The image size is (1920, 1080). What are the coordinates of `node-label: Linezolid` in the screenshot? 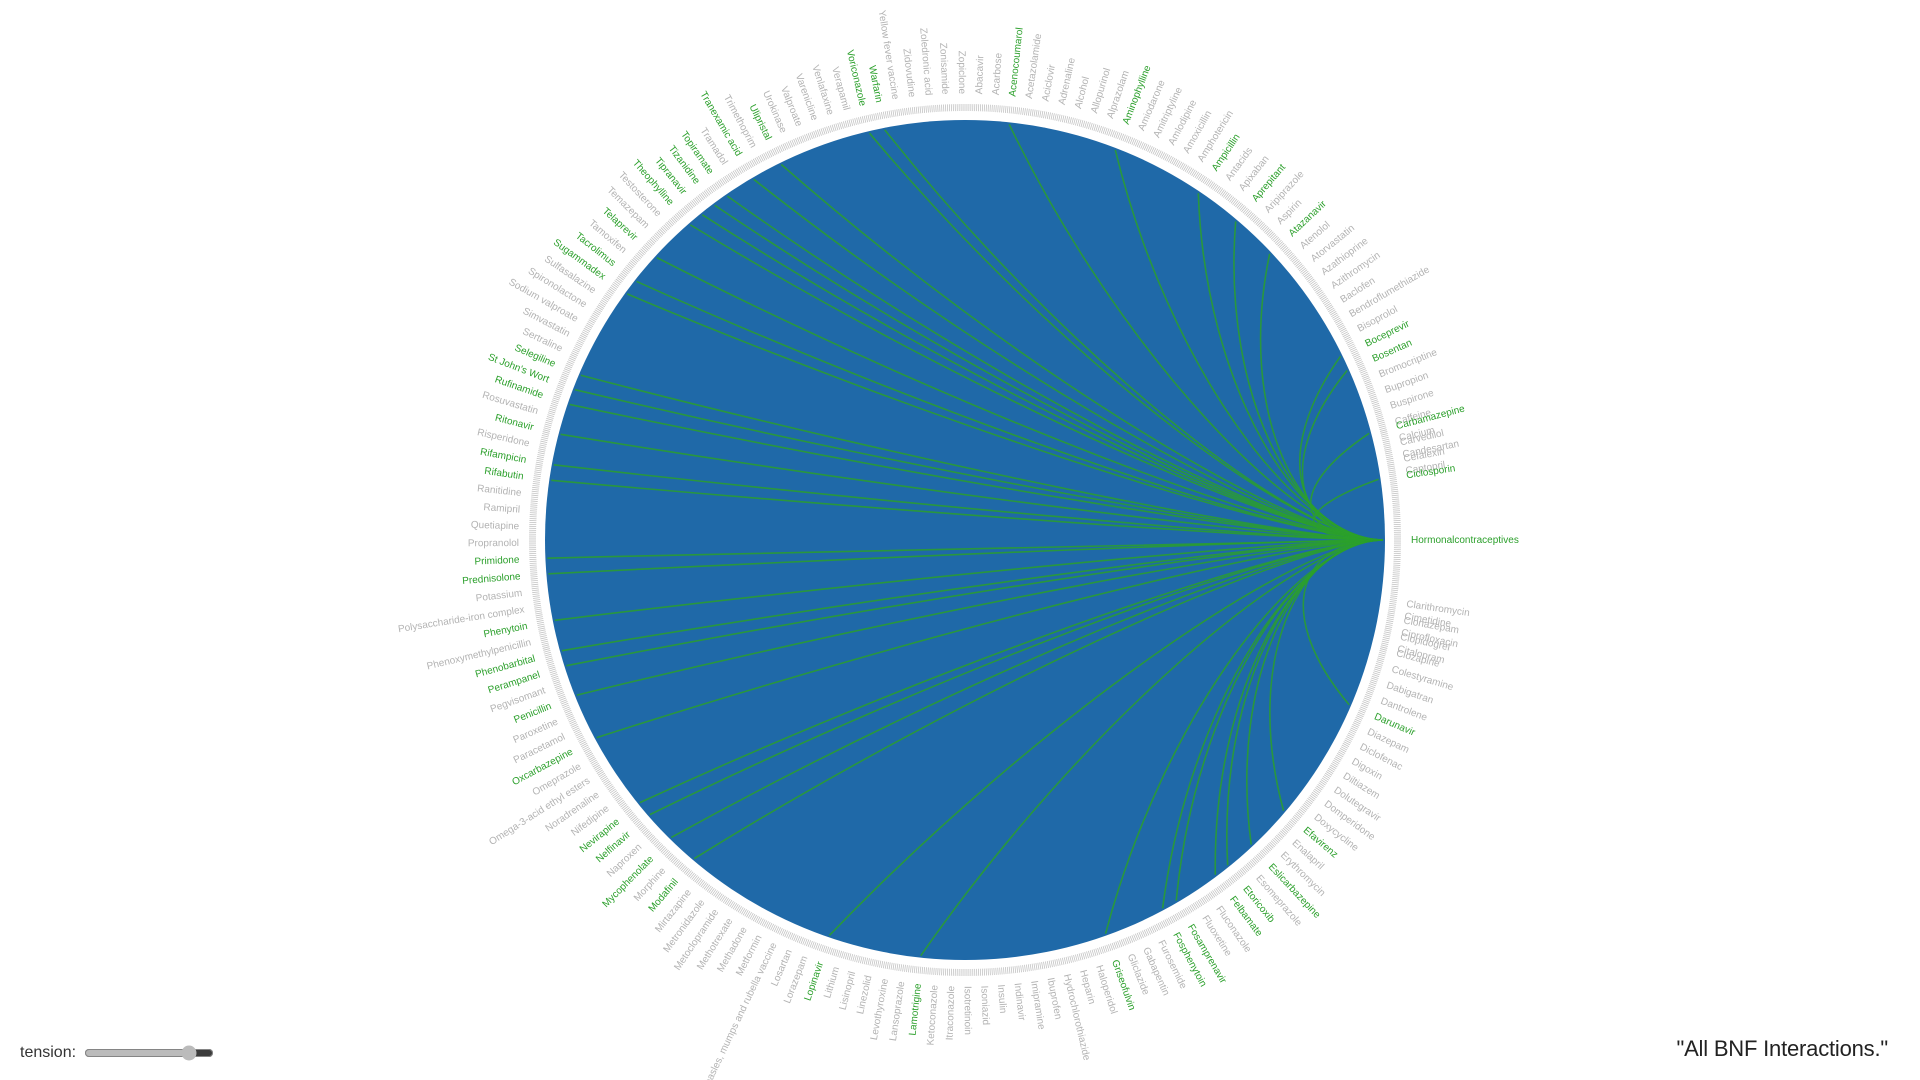 It's located at (864, 994).